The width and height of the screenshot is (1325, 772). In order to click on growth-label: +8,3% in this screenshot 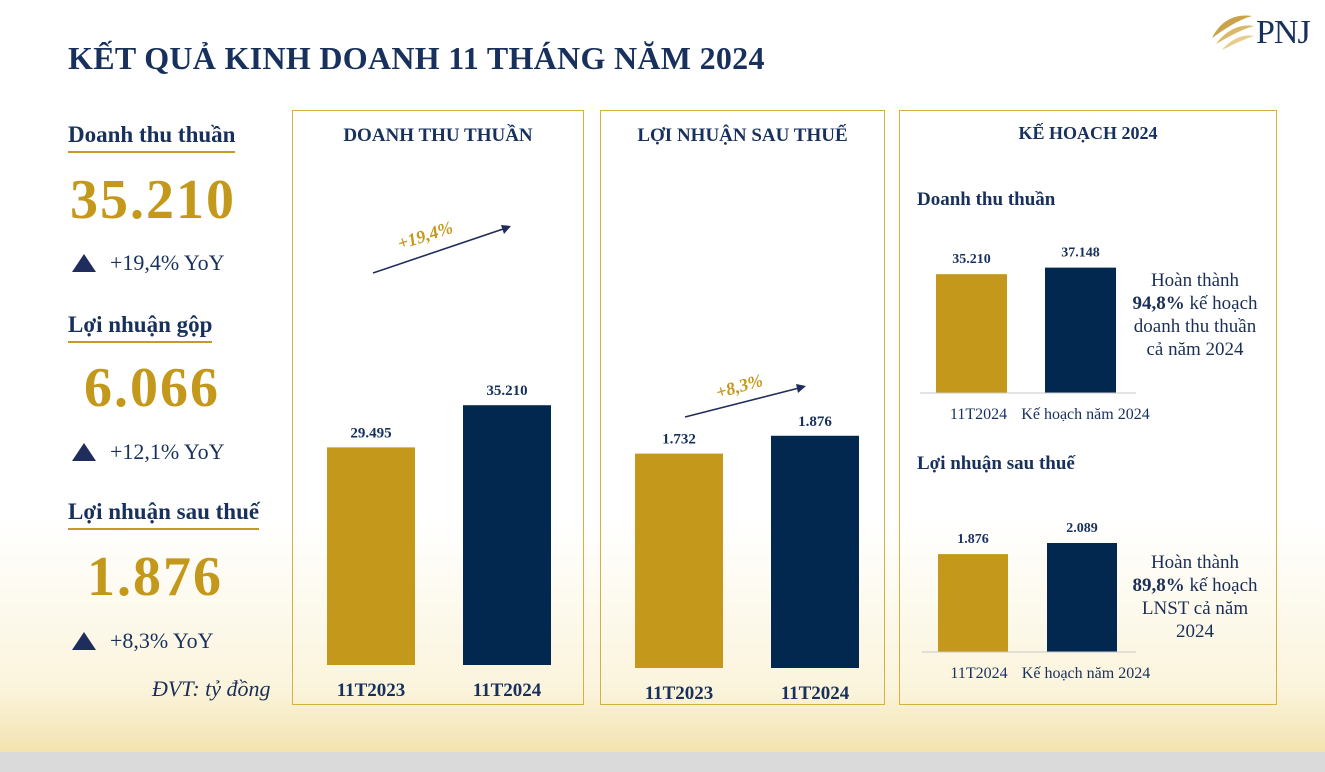, I will do `click(739, 386)`.